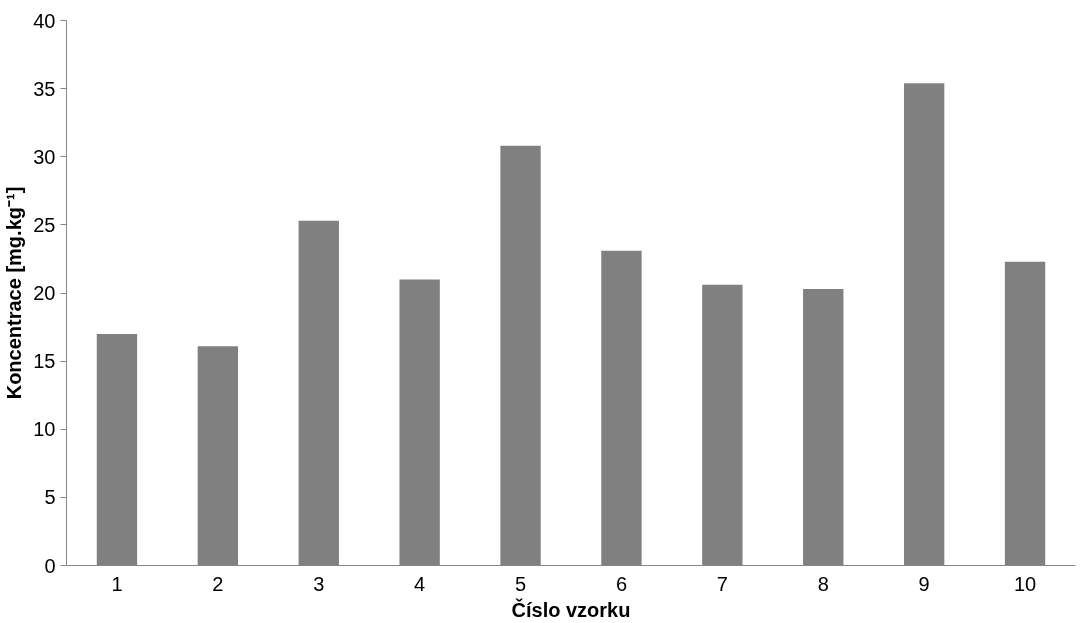 The image size is (1083, 623). Describe the element at coordinates (722, 583) in the screenshot. I see `x-tick-label: 7` at that location.